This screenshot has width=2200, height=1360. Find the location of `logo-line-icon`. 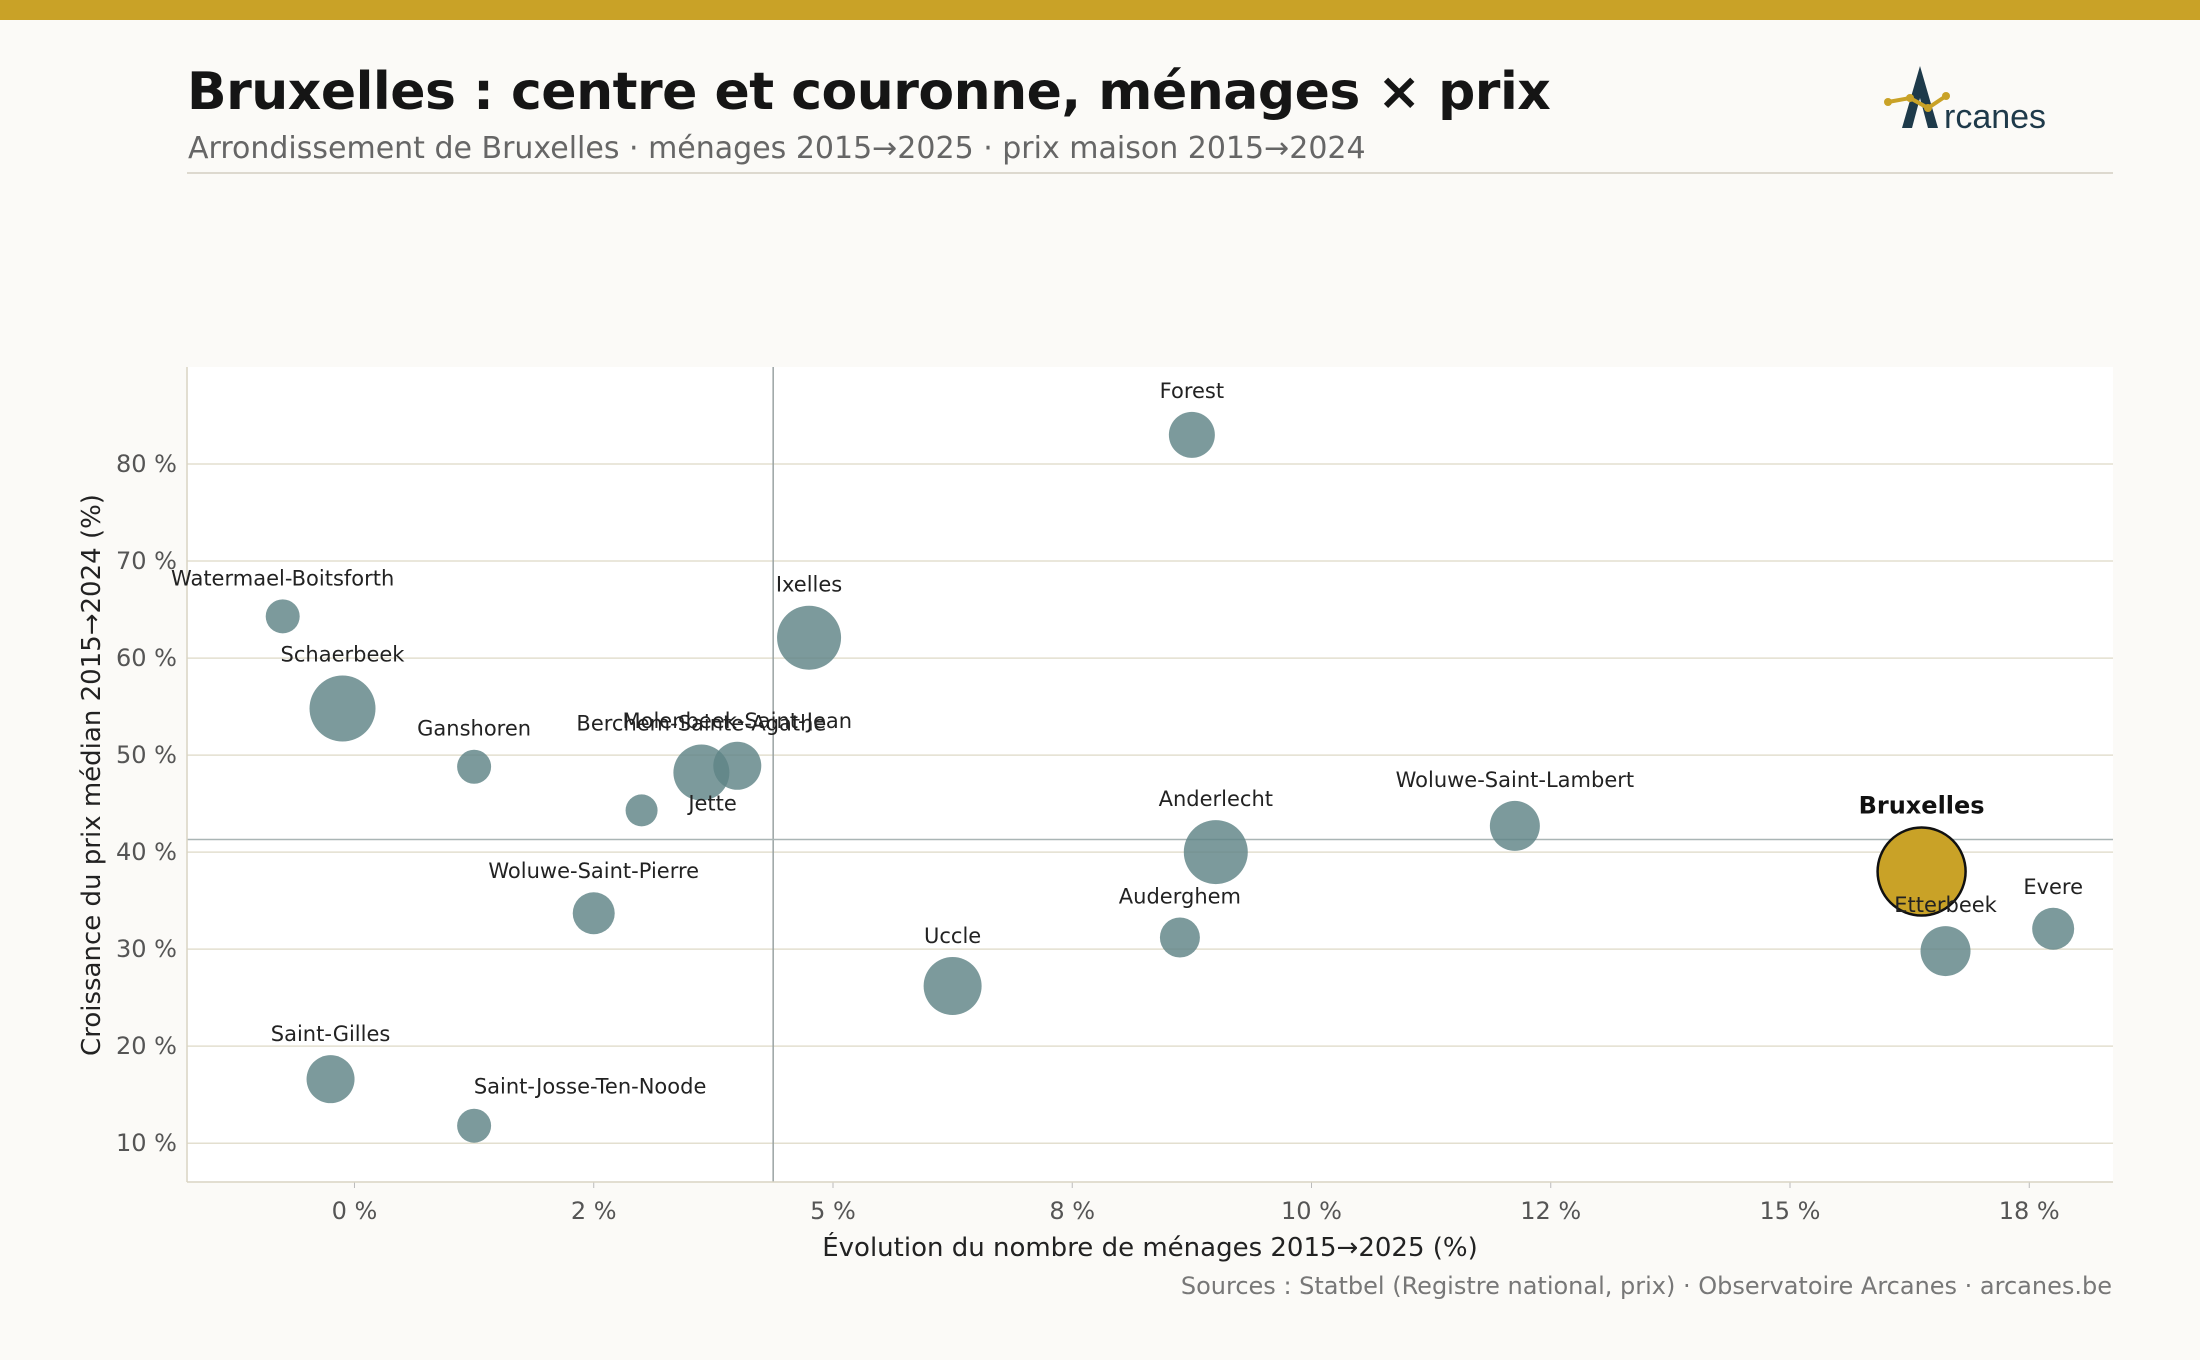

logo-line-icon is located at coordinates (1917, 102).